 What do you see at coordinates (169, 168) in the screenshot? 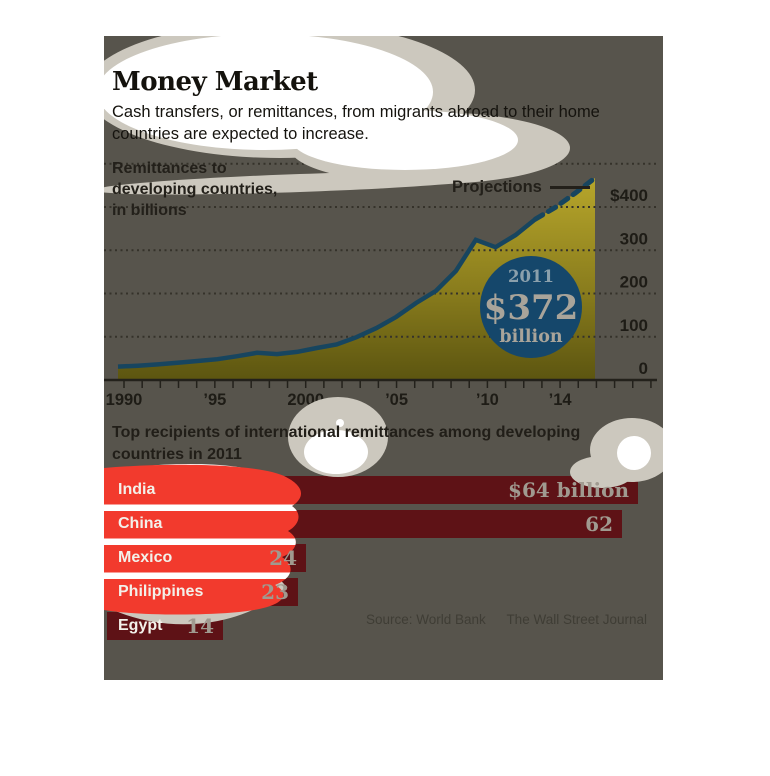
I see `caption-line-1: Remittances to` at bounding box center [169, 168].